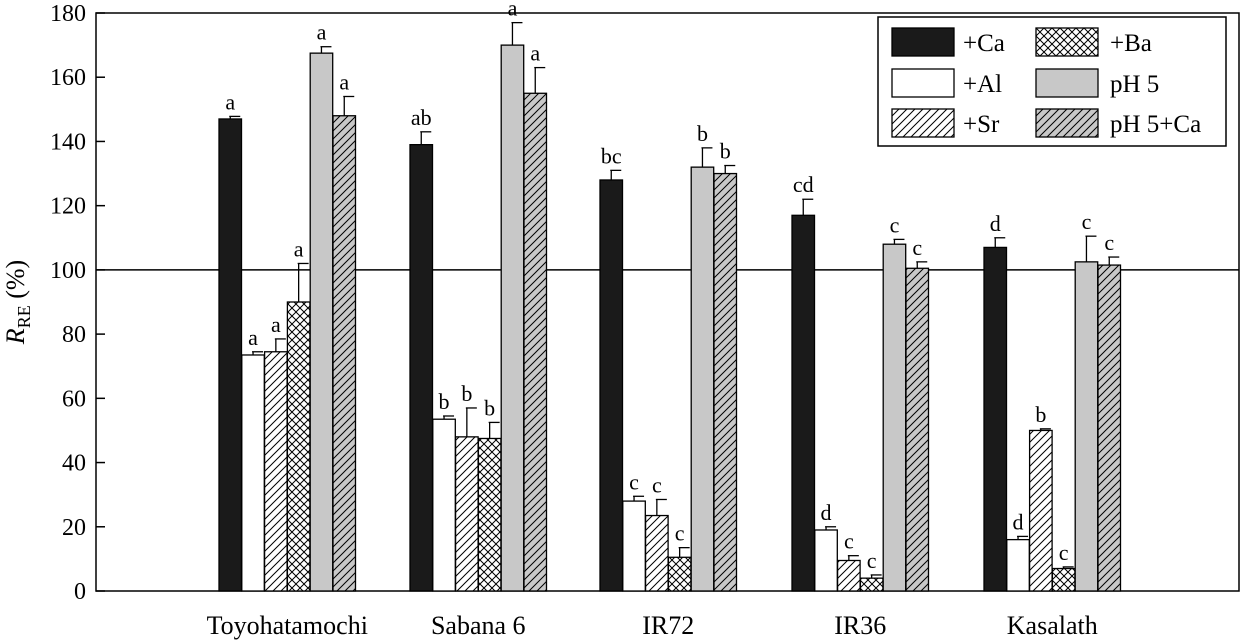 The height and width of the screenshot is (643, 1244). What do you see at coordinates (668, 625) in the screenshot?
I see `x-category-label: IR72` at bounding box center [668, 625].